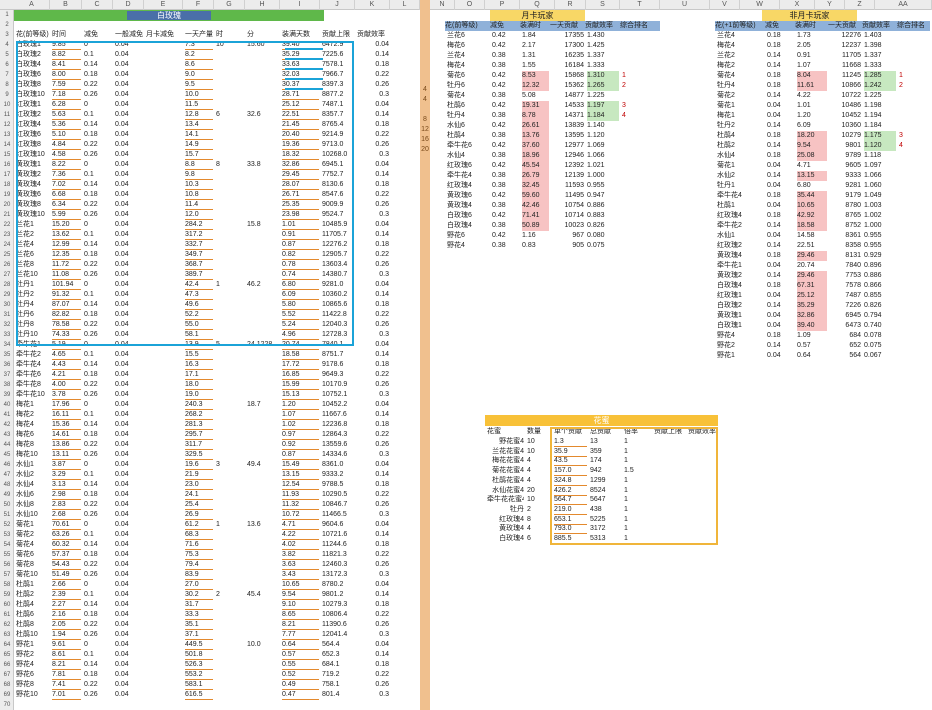 The width and height of the screenshot is (932, 710). Describe the element at coordinates (199, 625) in the screenshot. I see `left-cell: 35.1` at that location.